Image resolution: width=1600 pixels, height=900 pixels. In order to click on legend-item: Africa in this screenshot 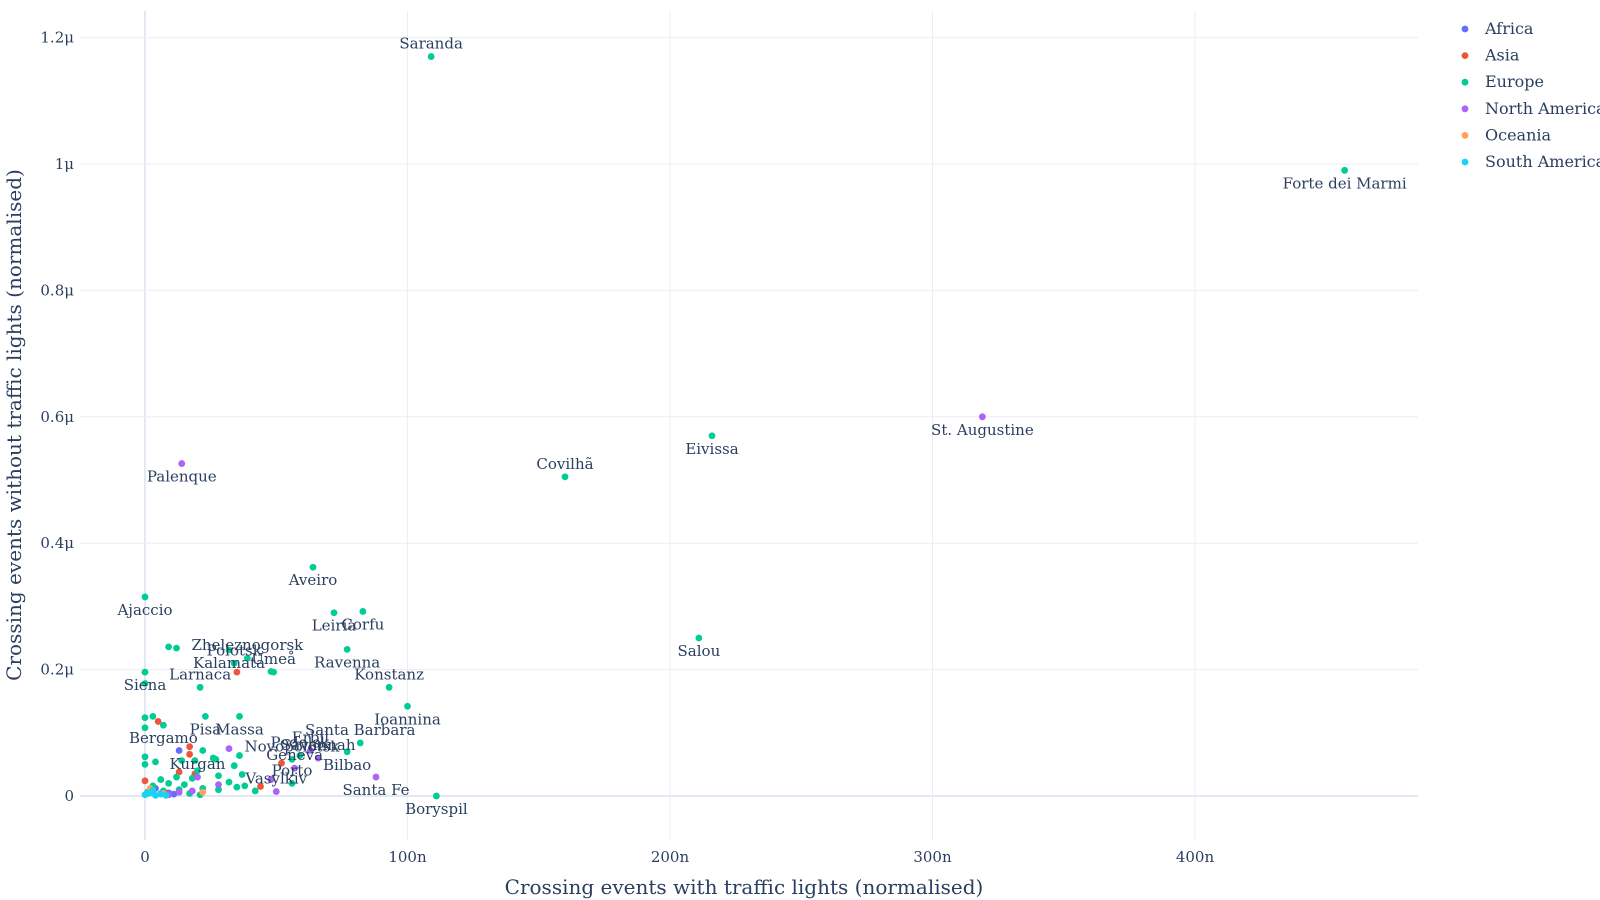, I will do `click(1497, 28)`.